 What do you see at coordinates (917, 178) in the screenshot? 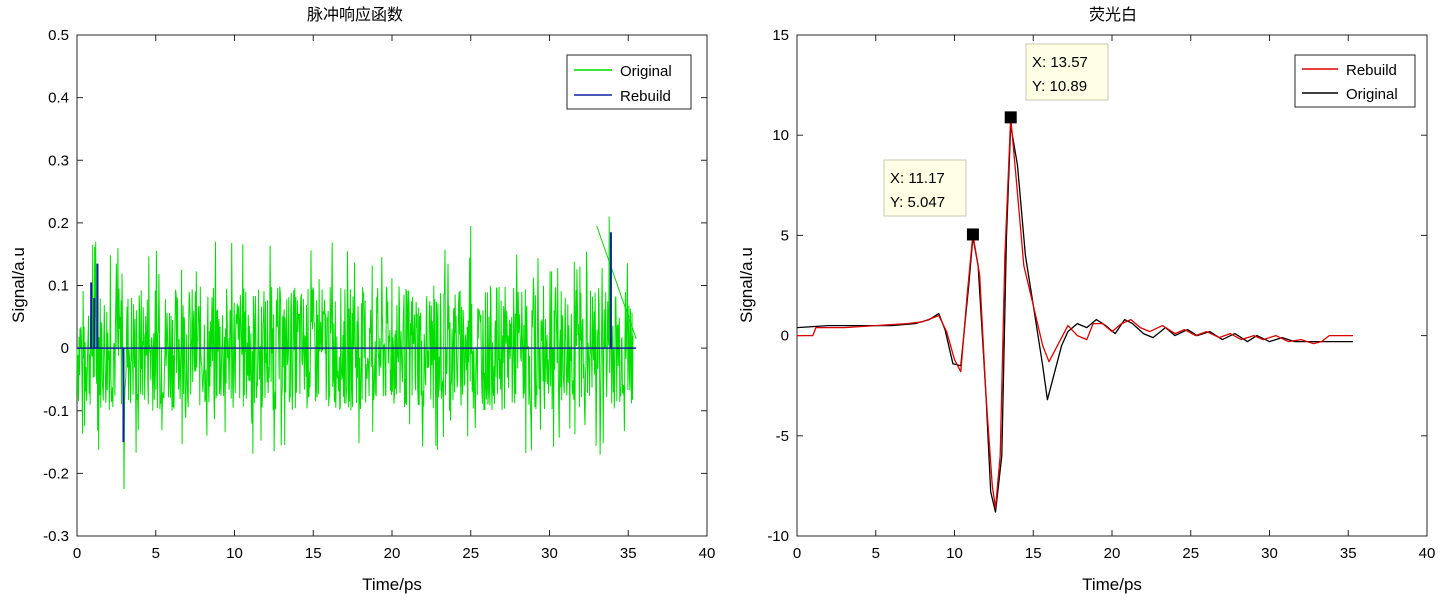
I see `datatip-x-label: X: 11.17` at bounding box center [917, 178].